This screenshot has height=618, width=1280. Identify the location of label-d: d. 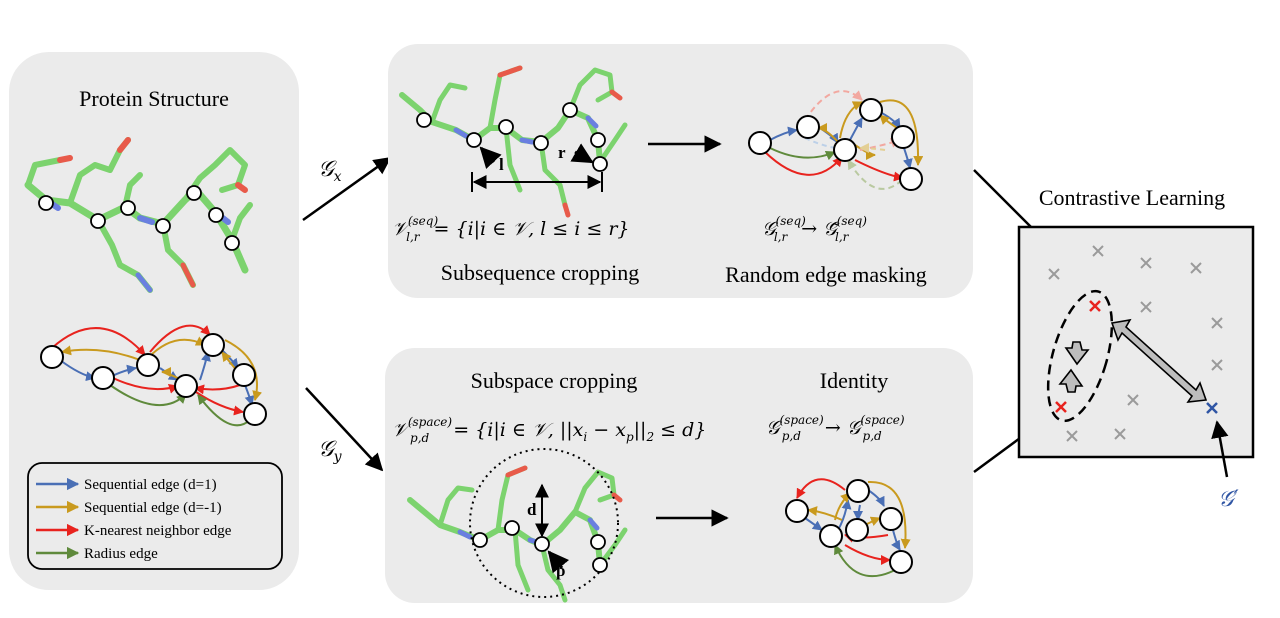
(532, 509).